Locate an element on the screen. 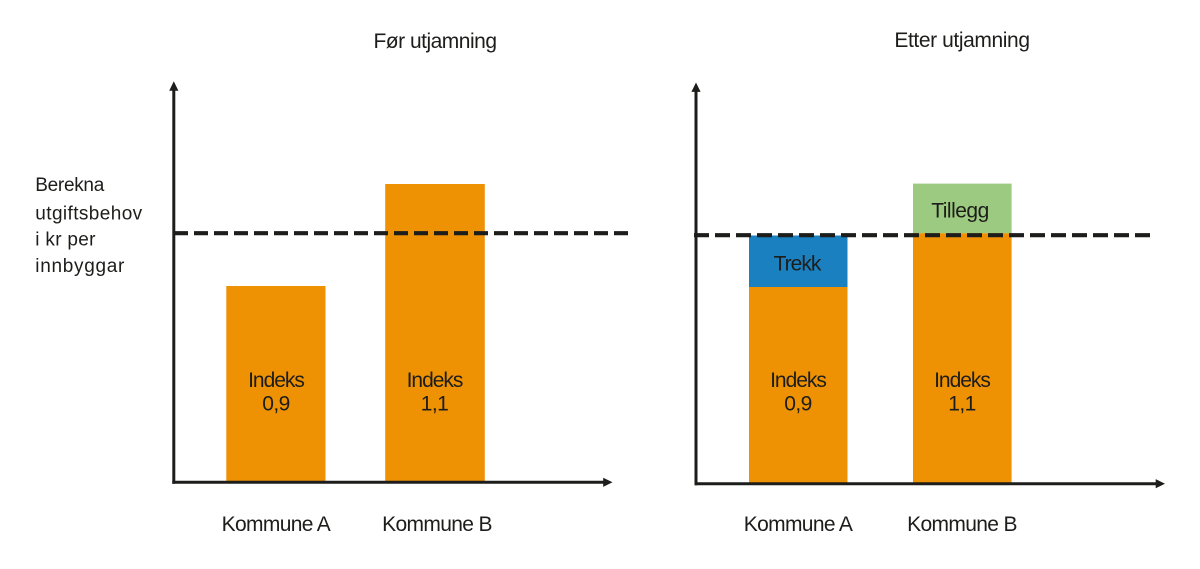 The height and width of the screenshot is (569, 1200). svg-text: Før utjamning is located at coordinates (434, 41).